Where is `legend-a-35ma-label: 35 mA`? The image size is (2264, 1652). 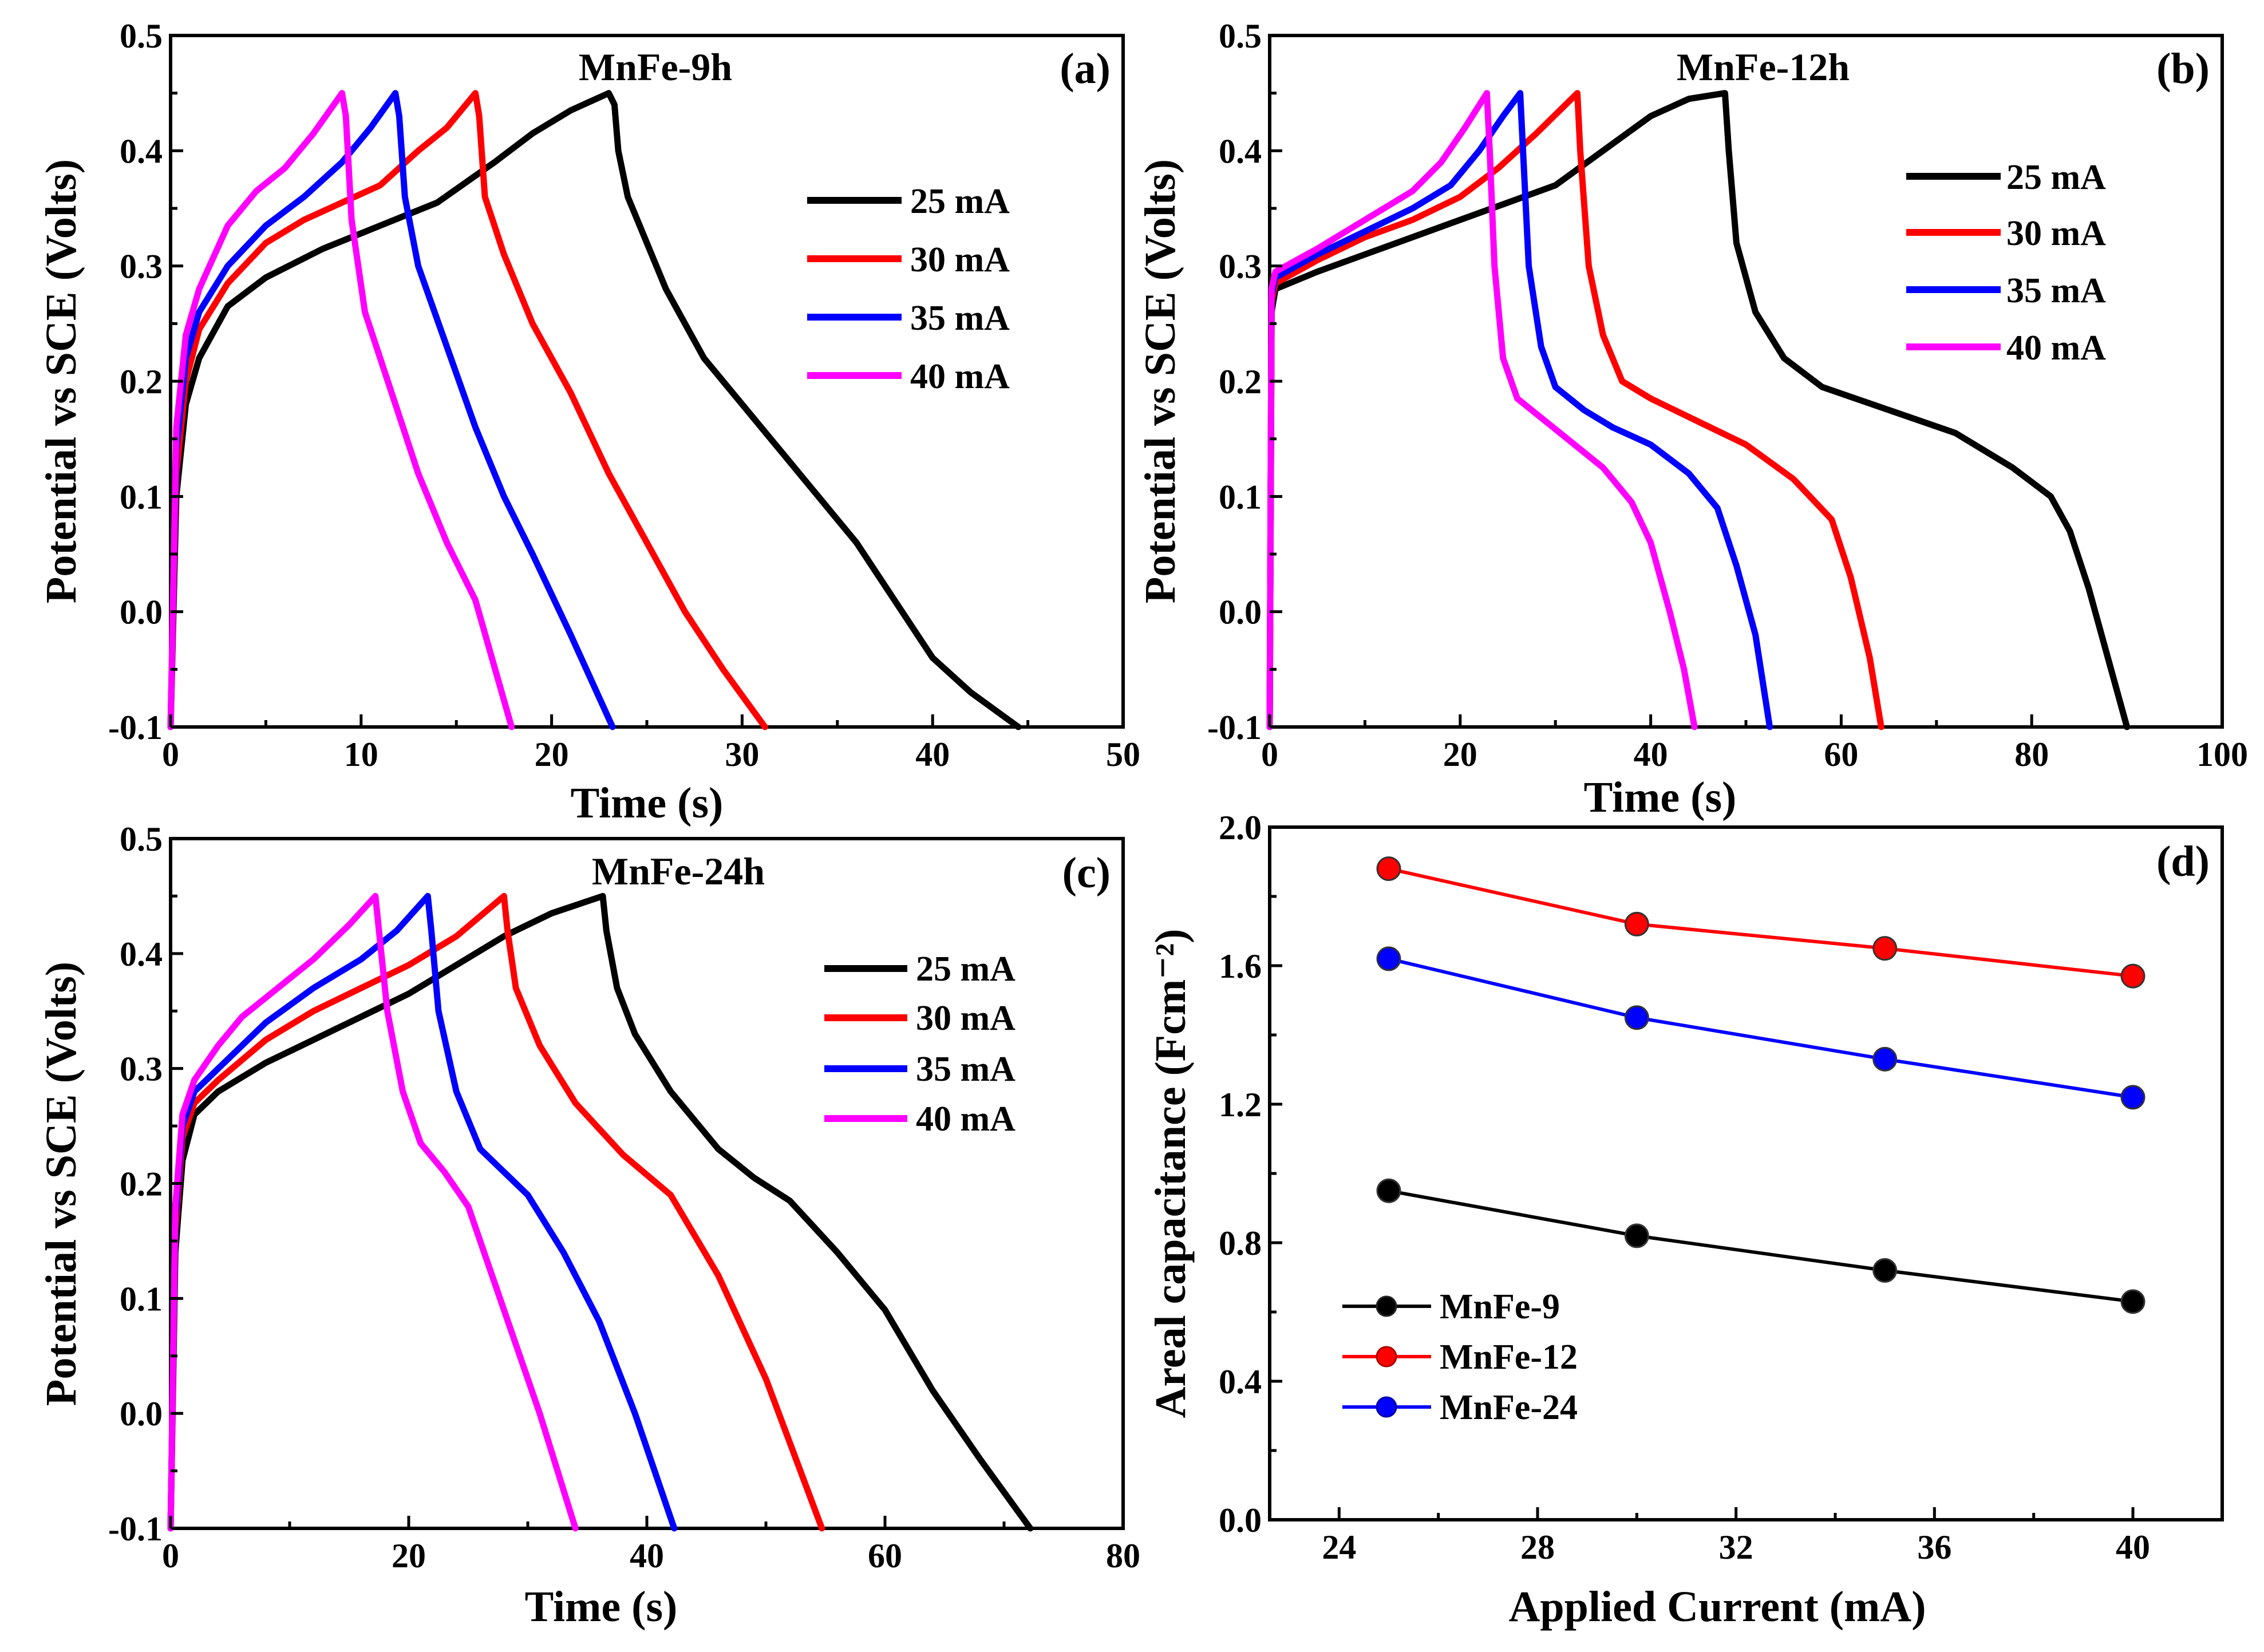
legend-a-35ma-label: 35 mA is located at coordinates (960, 318).